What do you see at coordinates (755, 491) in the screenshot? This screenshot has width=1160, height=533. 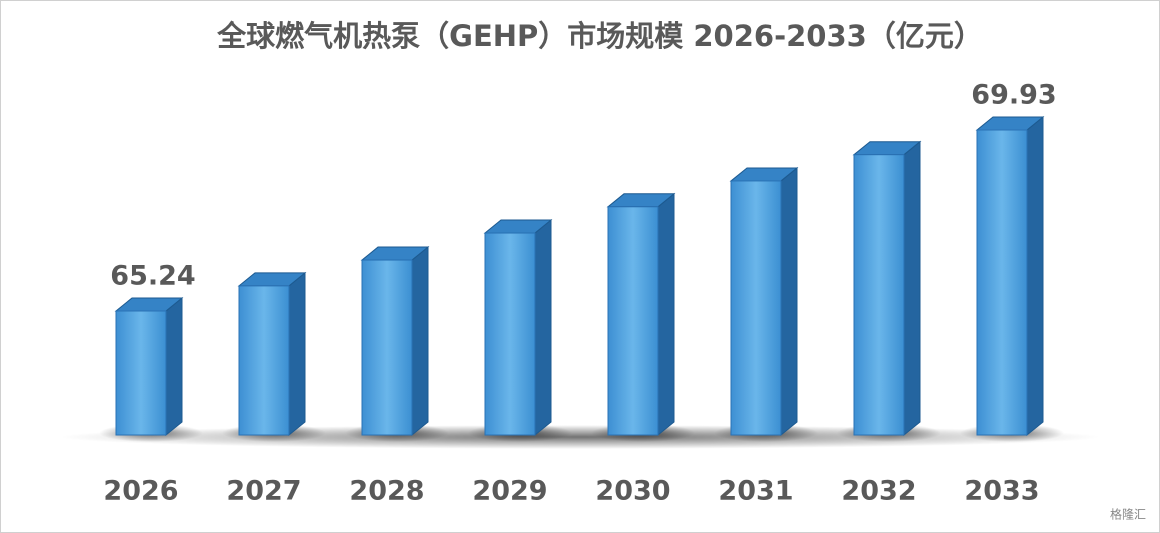 I see `x-tick-label: 2031` at bounding box center [755, 491].